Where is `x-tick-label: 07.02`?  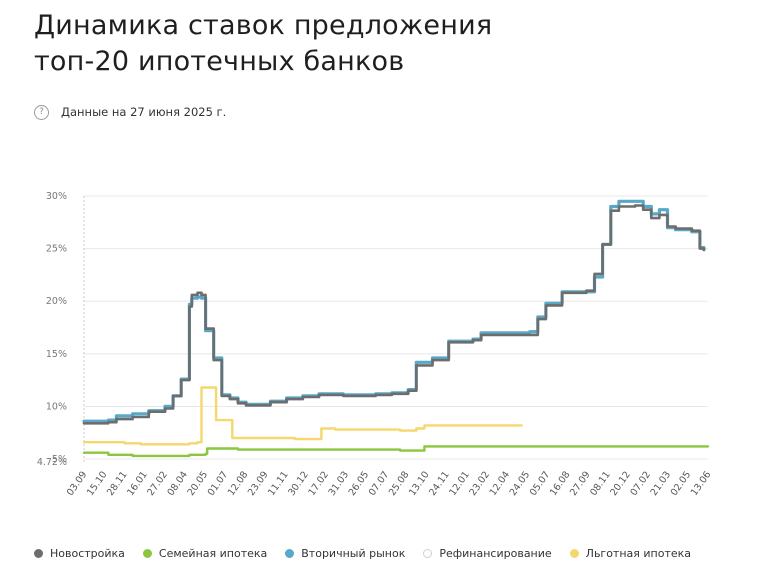
x-tick-label: 07.02 is located at coordinates (640, 483).